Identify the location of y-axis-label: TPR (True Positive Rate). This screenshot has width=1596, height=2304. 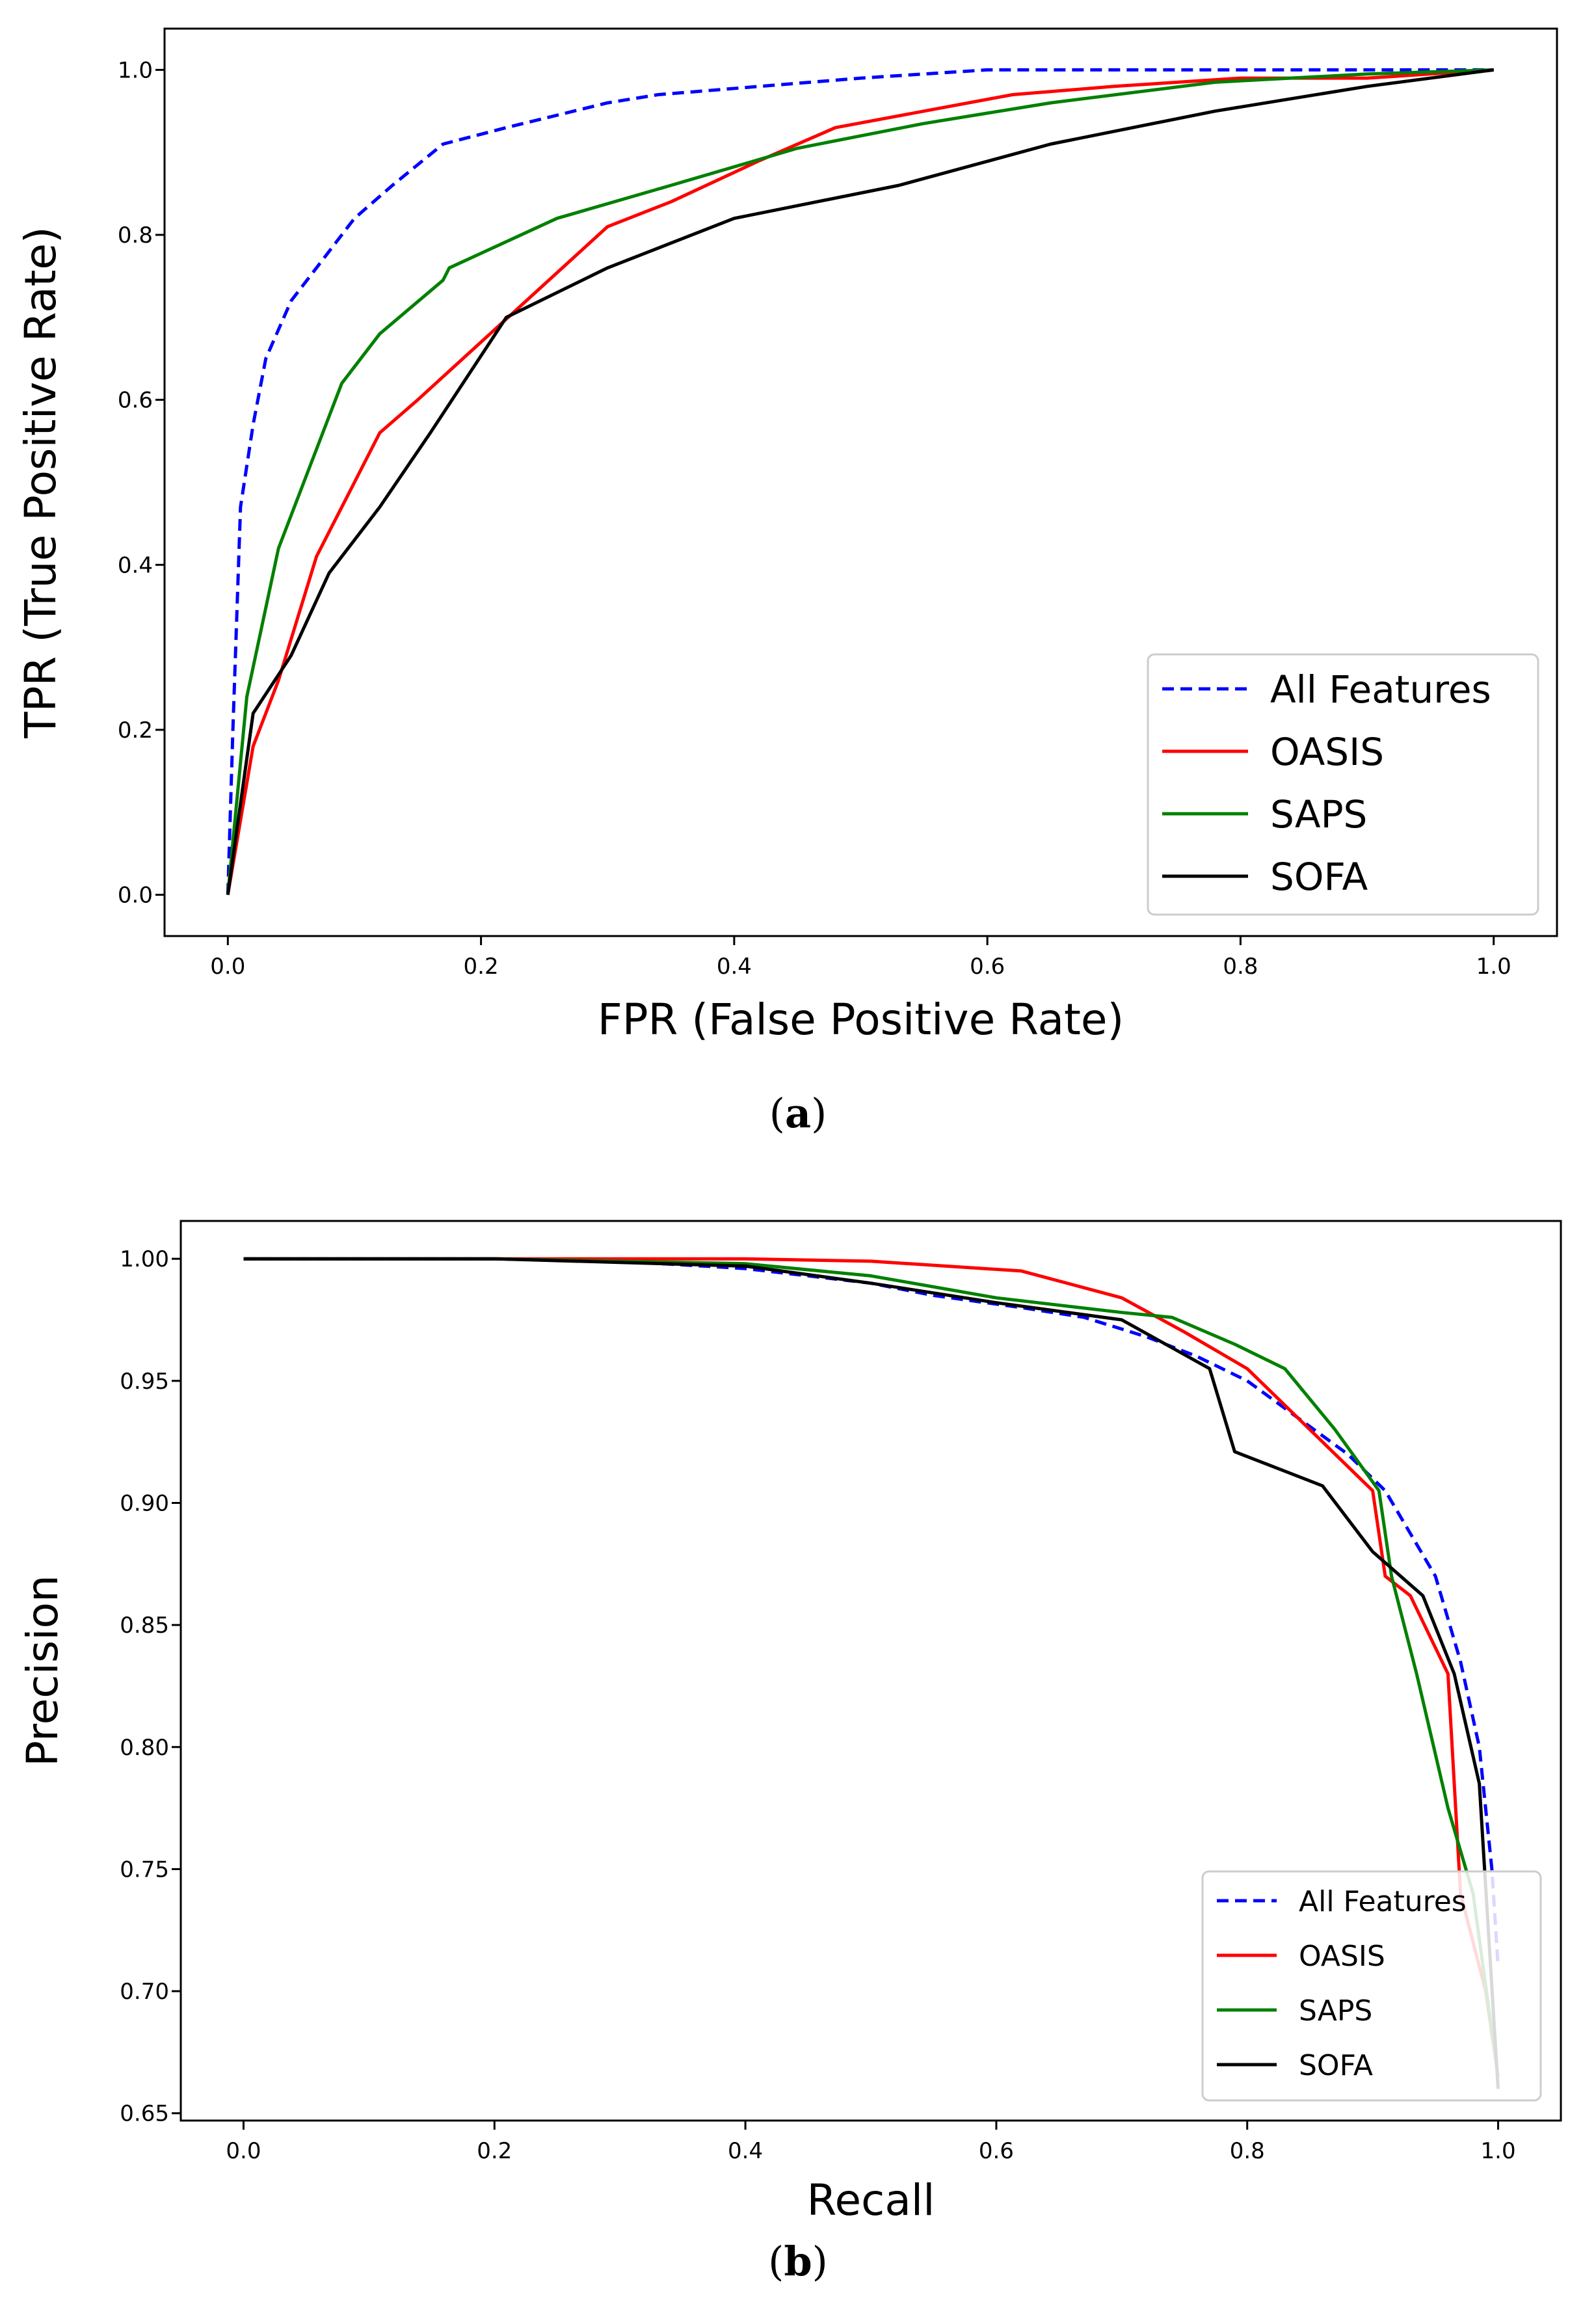
(41, 482).